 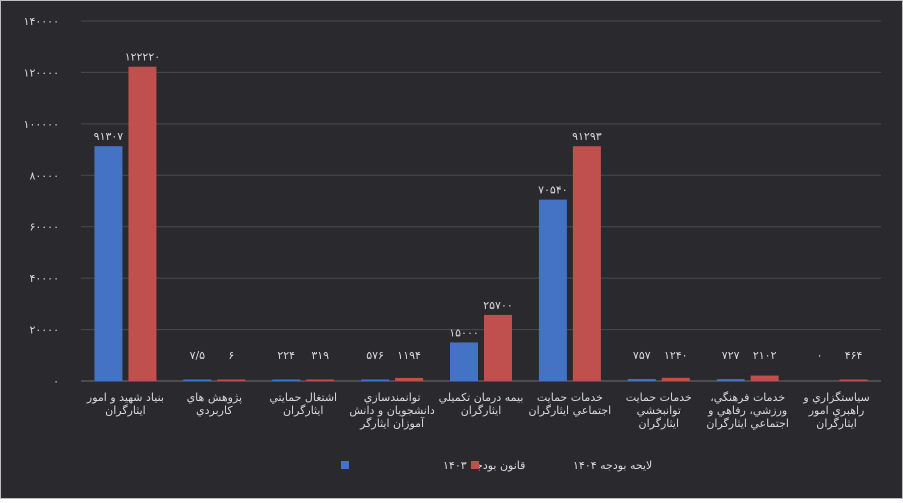 I want to click on category-label-line: راهبري امور, so click(x=836, y=410).